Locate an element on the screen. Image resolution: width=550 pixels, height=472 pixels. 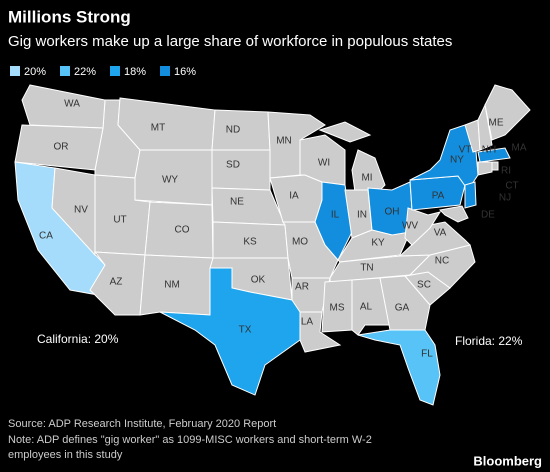
state-label: NM is located at coordinates (172, 285).